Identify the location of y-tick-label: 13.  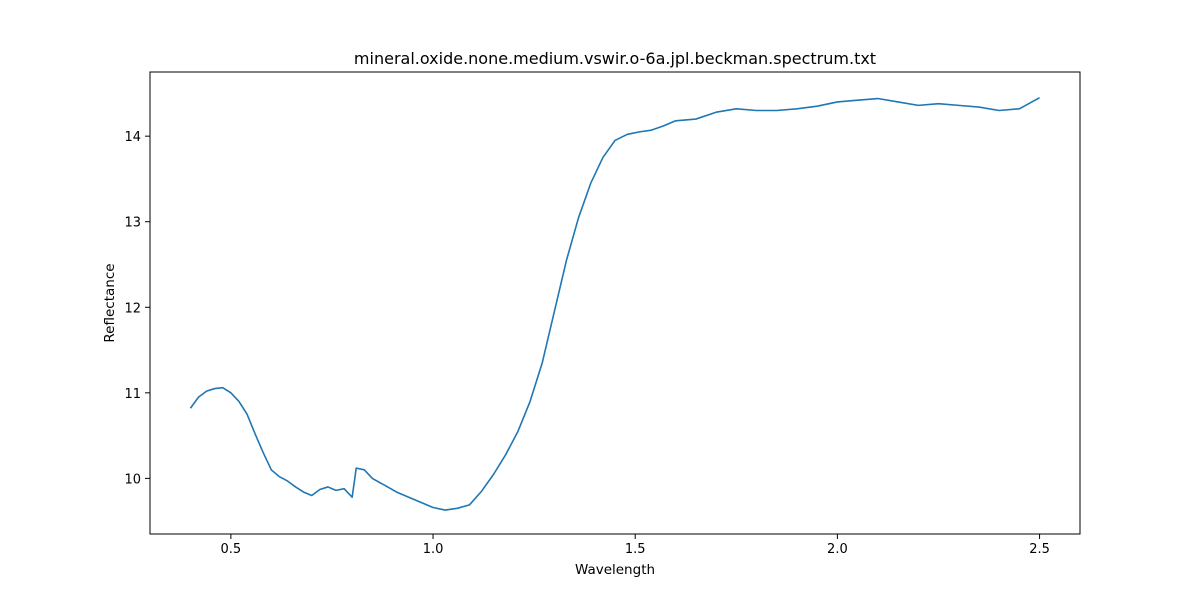
(132, 223).